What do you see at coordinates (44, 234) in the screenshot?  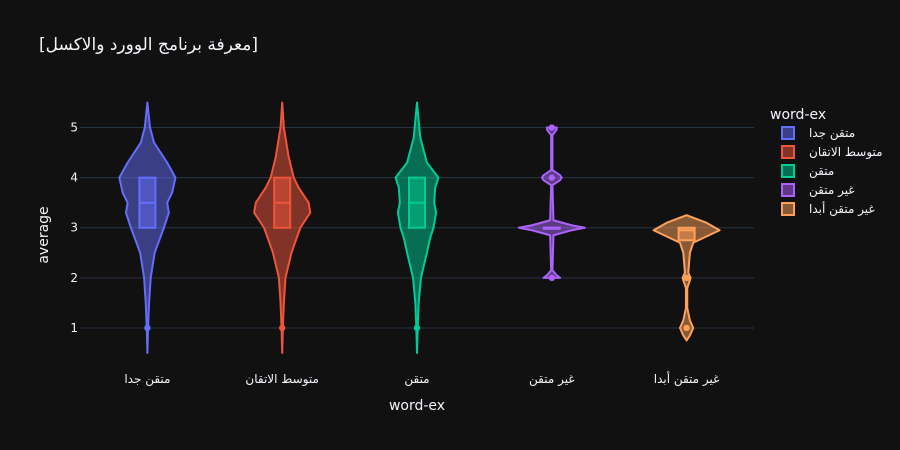 I see `y-axis-label: average` at bounding box center [44, 234].